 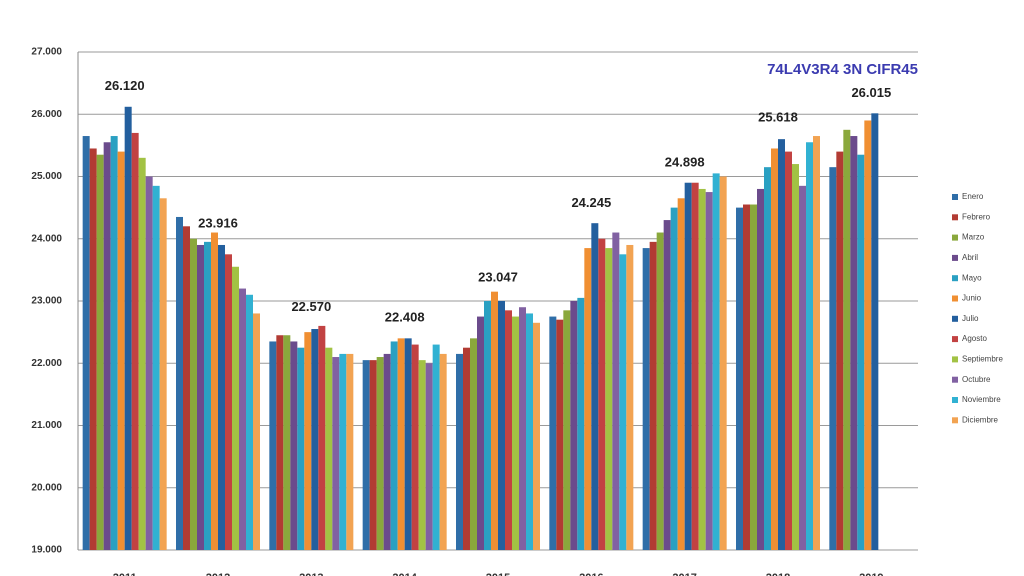 I want to click on legend-label: Noviembre, so click(x=981, y=399).